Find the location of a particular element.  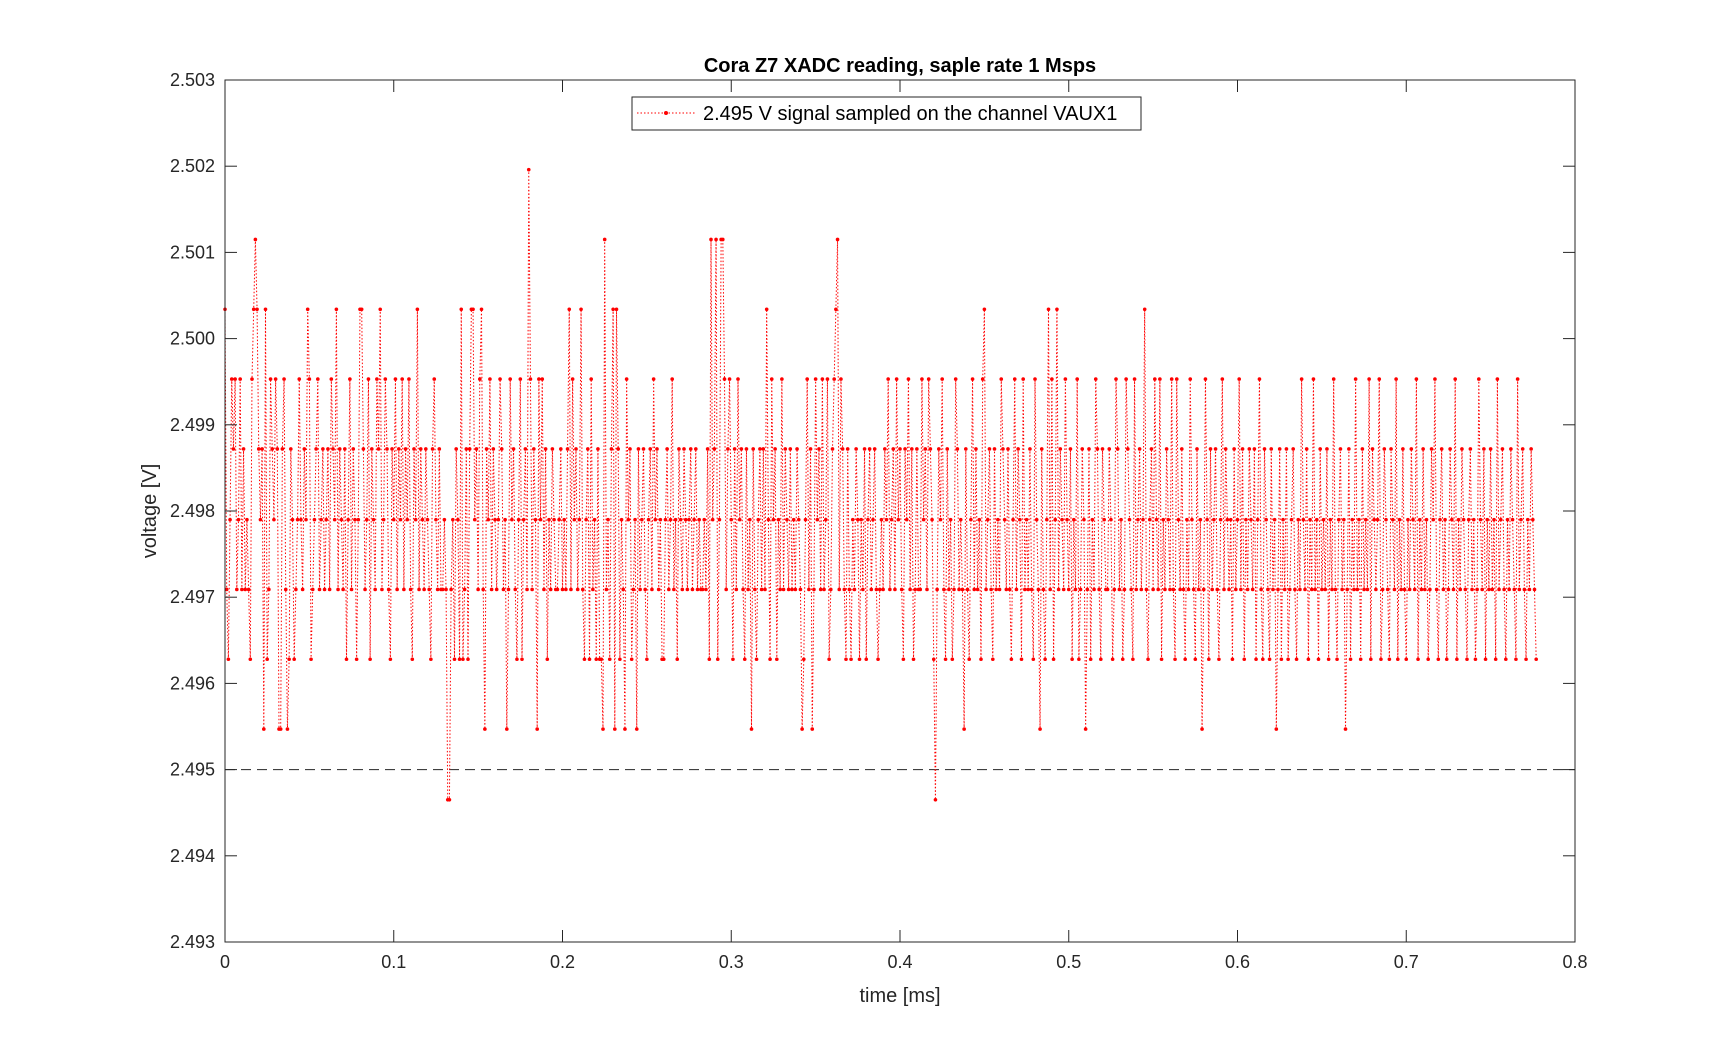

chart-title: Cora Z7 XADC reading, saple rate 1 Msps is located at coordinates (900, 66).